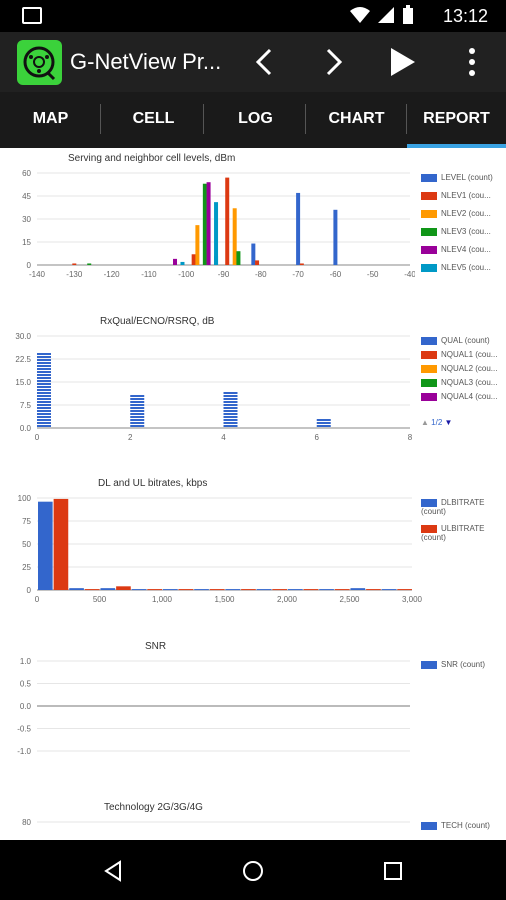  What do you see at coordinates (253, 871) in the screenshot?
I see `home-icon` at bounding box center [253, 871].